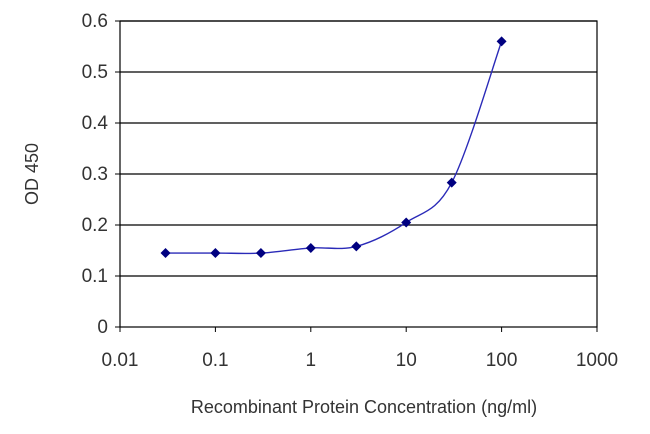  Describe the element at coordinates (406, 360) in the screenshot. I see `x-tick-label: 10` at that location.